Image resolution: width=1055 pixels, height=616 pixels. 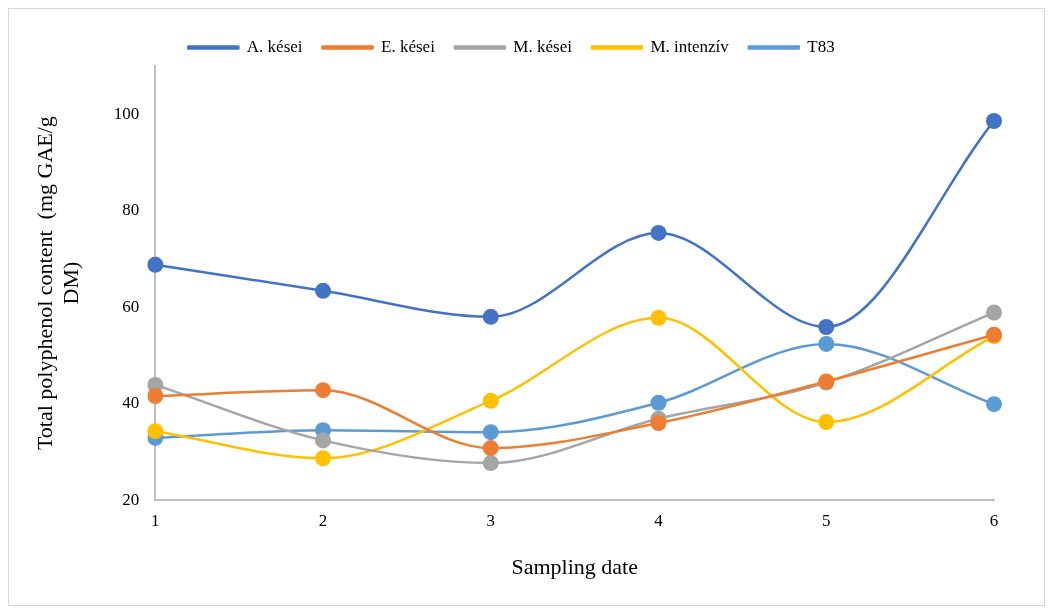 What do you see at coordinates (690, 46) in the screenshot?
I see `legend-label: M. intenzív` at bounding box center [690, 46].